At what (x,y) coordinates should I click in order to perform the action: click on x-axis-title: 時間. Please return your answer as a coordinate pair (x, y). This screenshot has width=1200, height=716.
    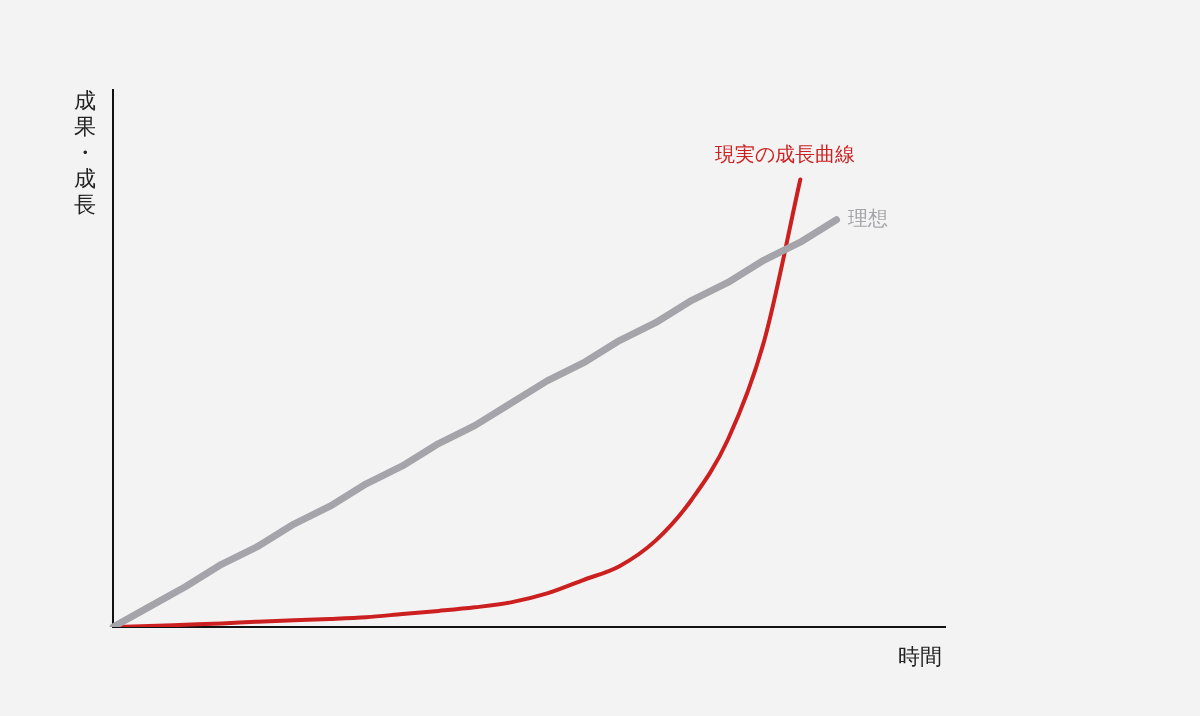
    Looking at the image, I should click on (920, 657).